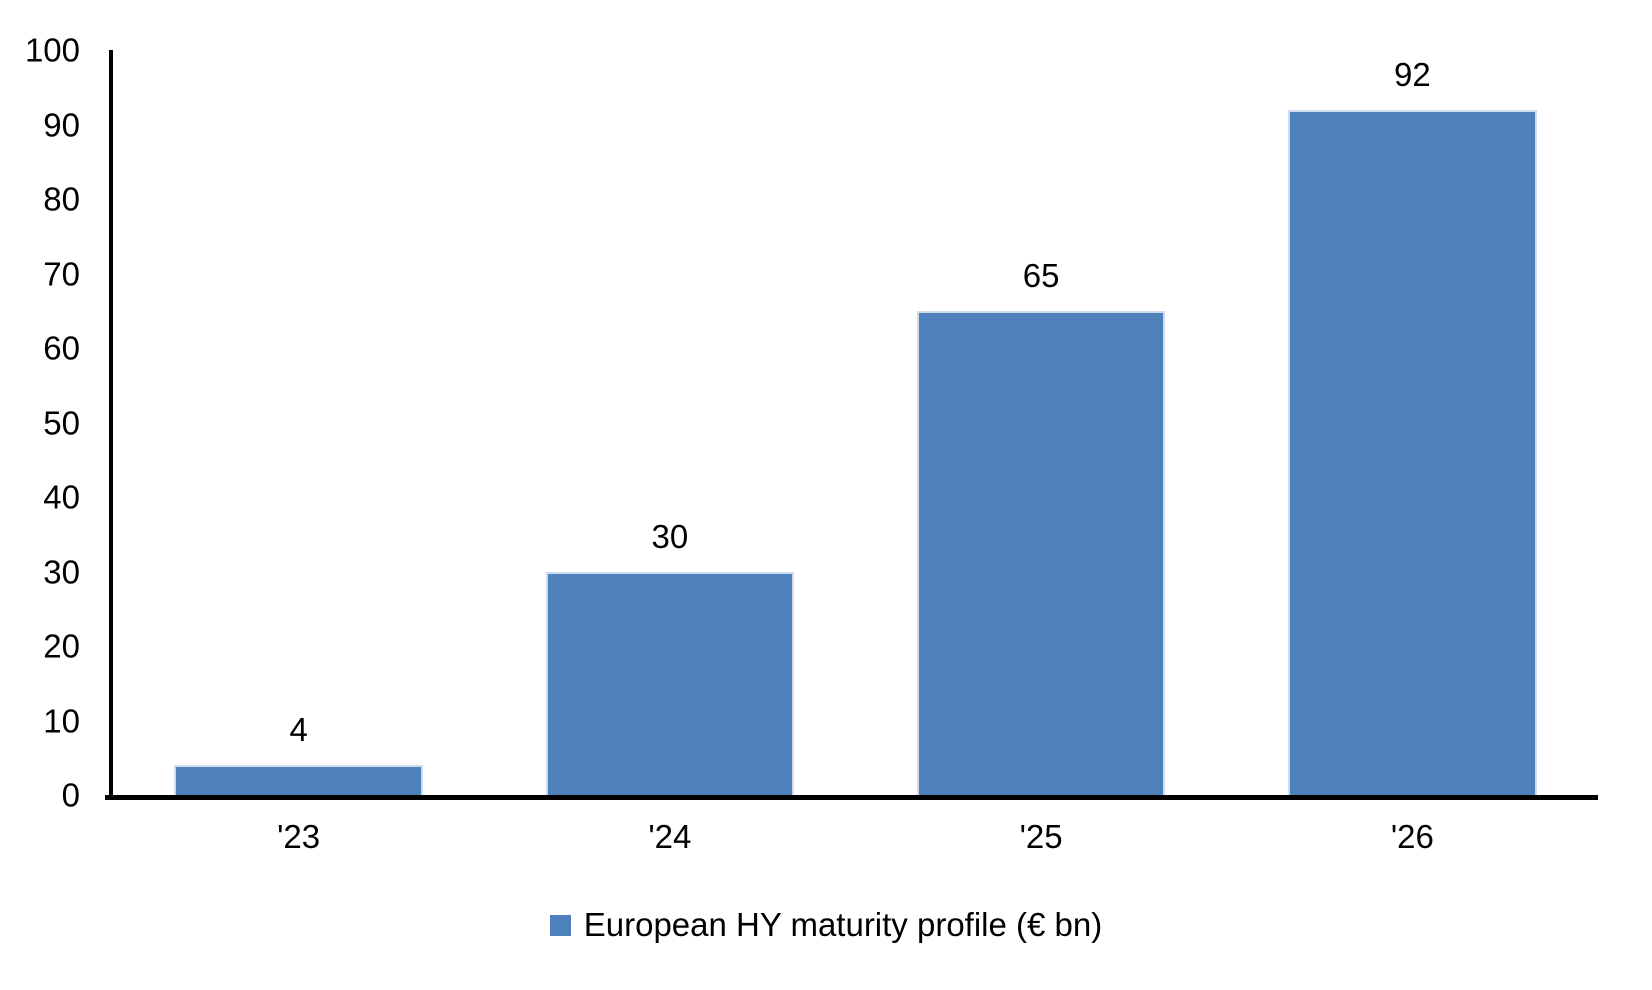 The height and width of the screenshot is (990, 1652). I want to click on y-tick-label: 20, so click(61, 646).